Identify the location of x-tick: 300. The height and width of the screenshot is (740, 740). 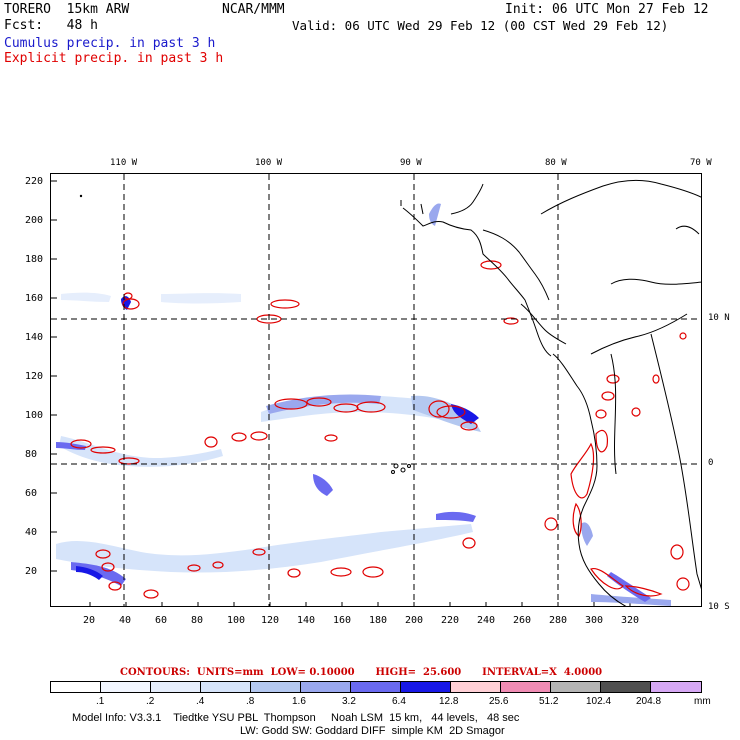
(594, 620).